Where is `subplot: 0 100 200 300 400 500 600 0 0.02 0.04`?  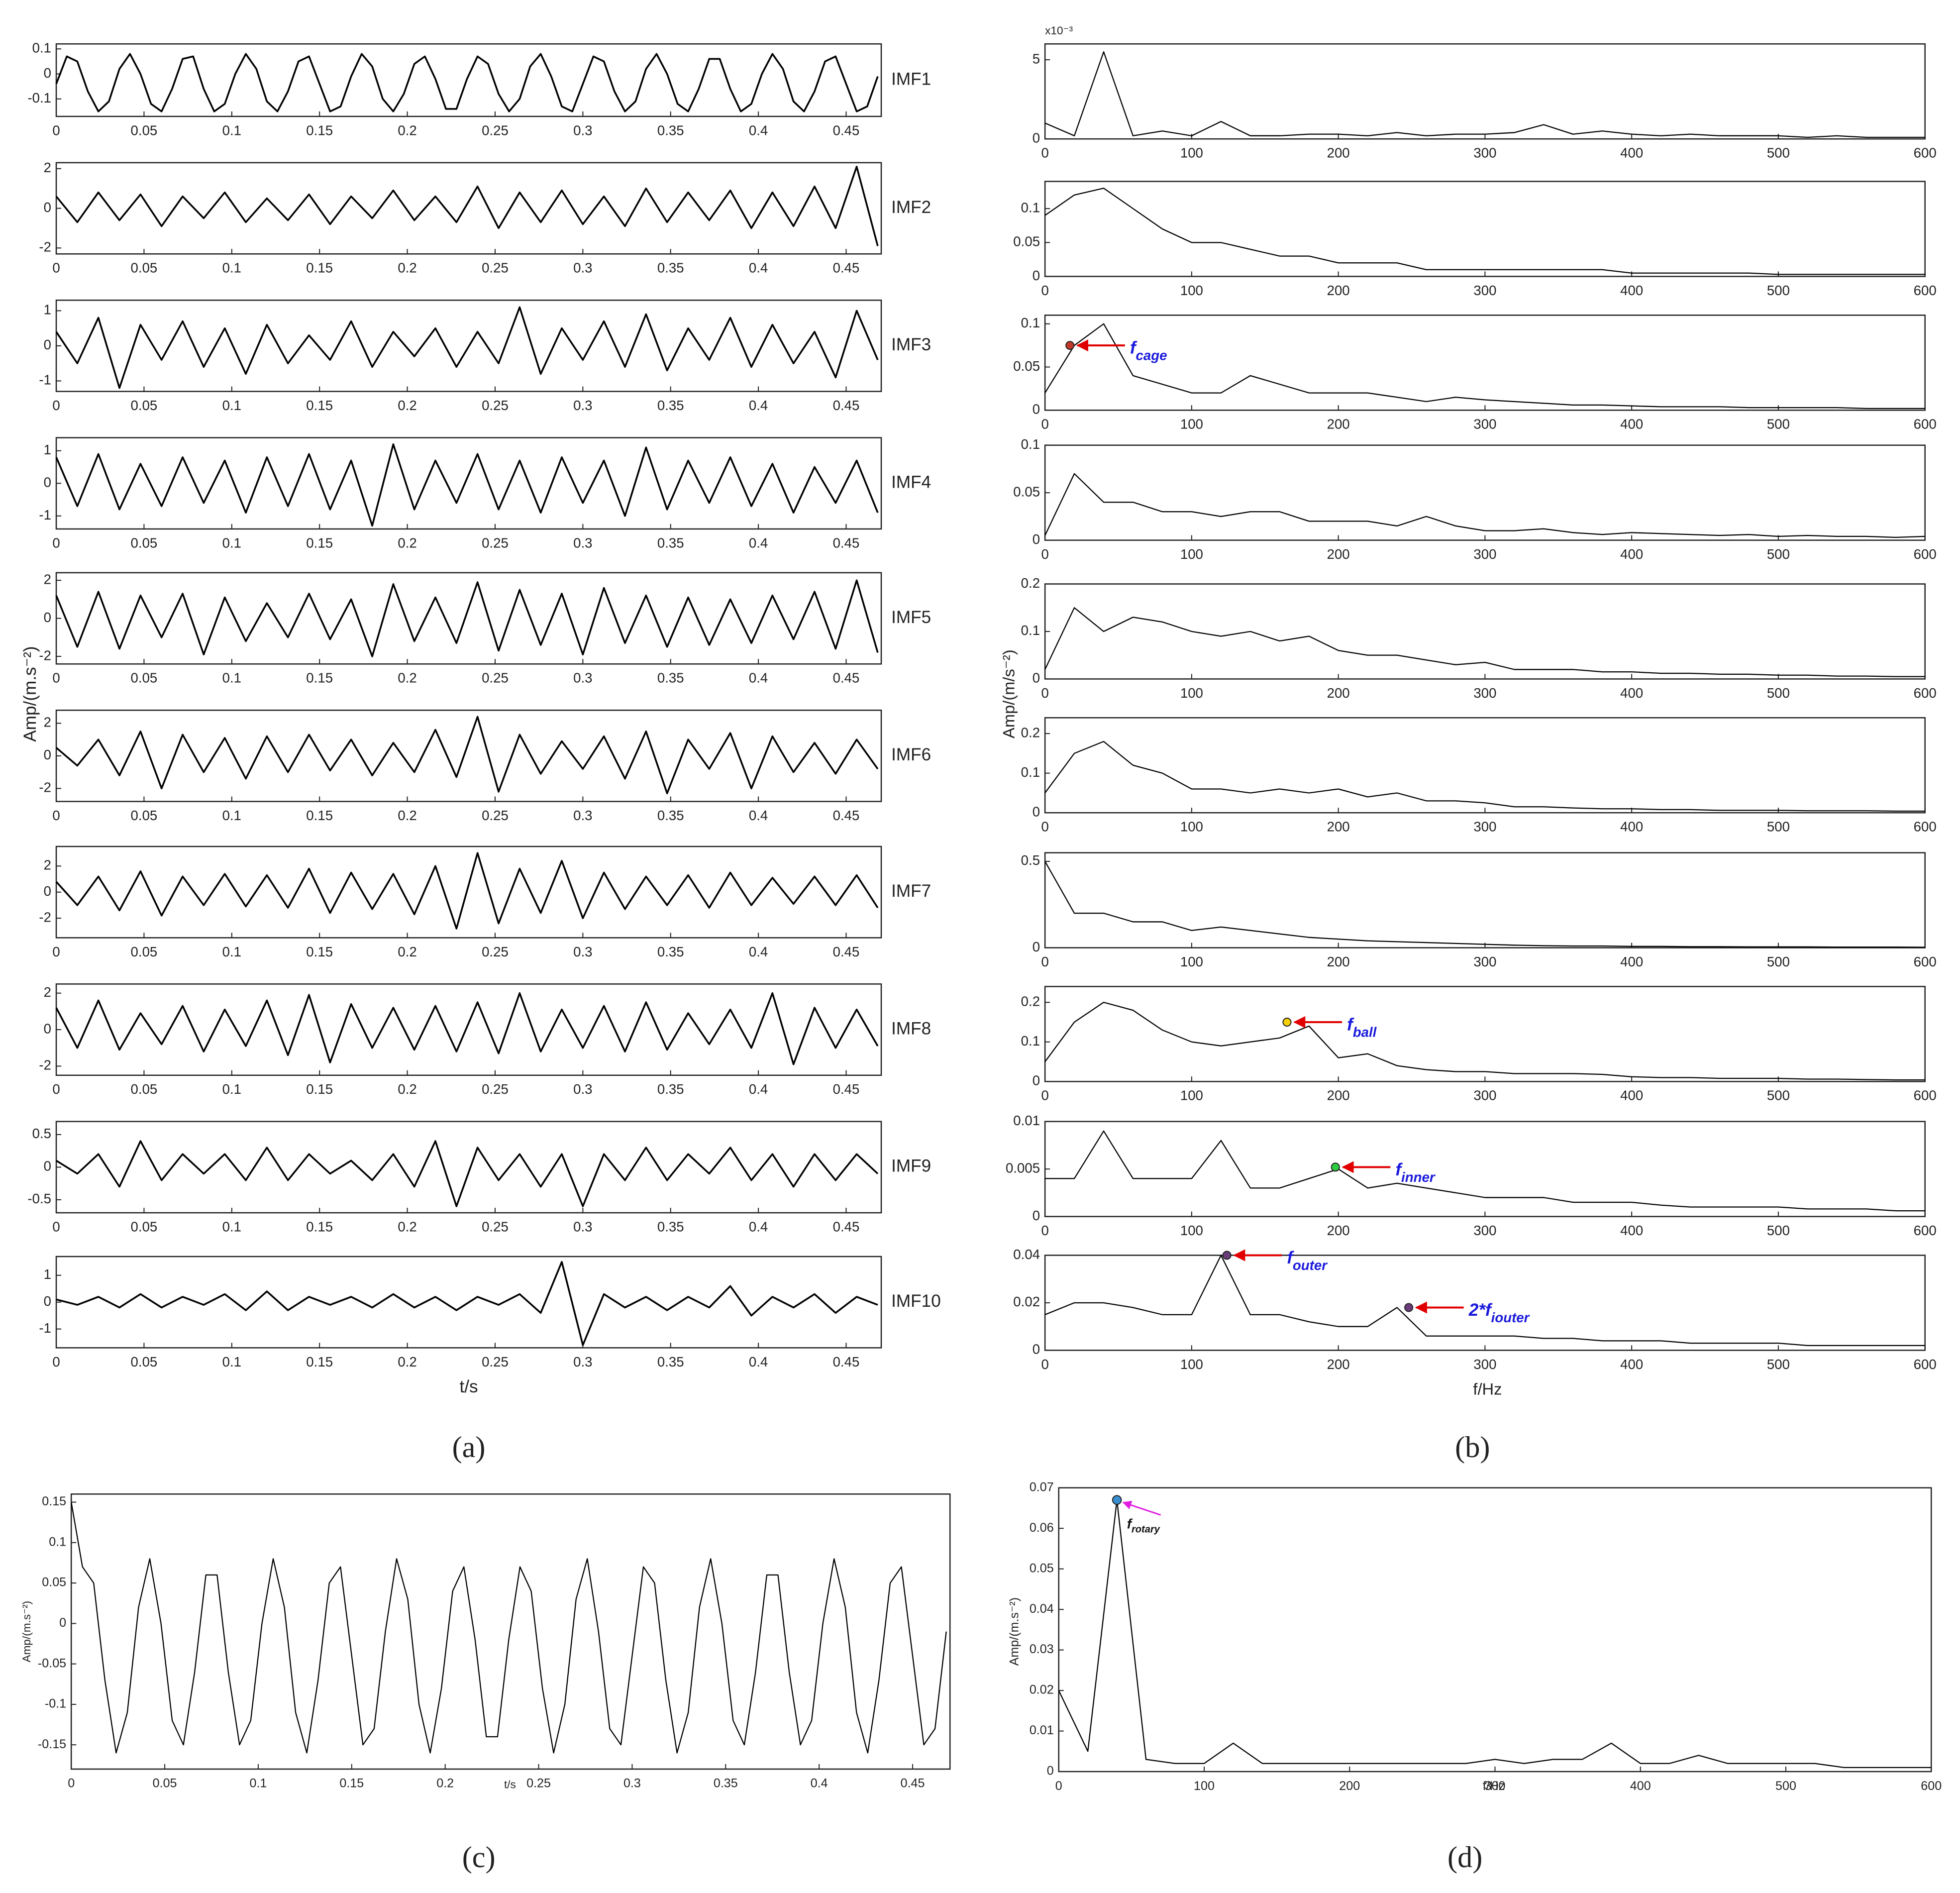
subplot: 0 100 200 300 400 500 600 0 0.02 0.04 is located at coordinates (1474, 1310).